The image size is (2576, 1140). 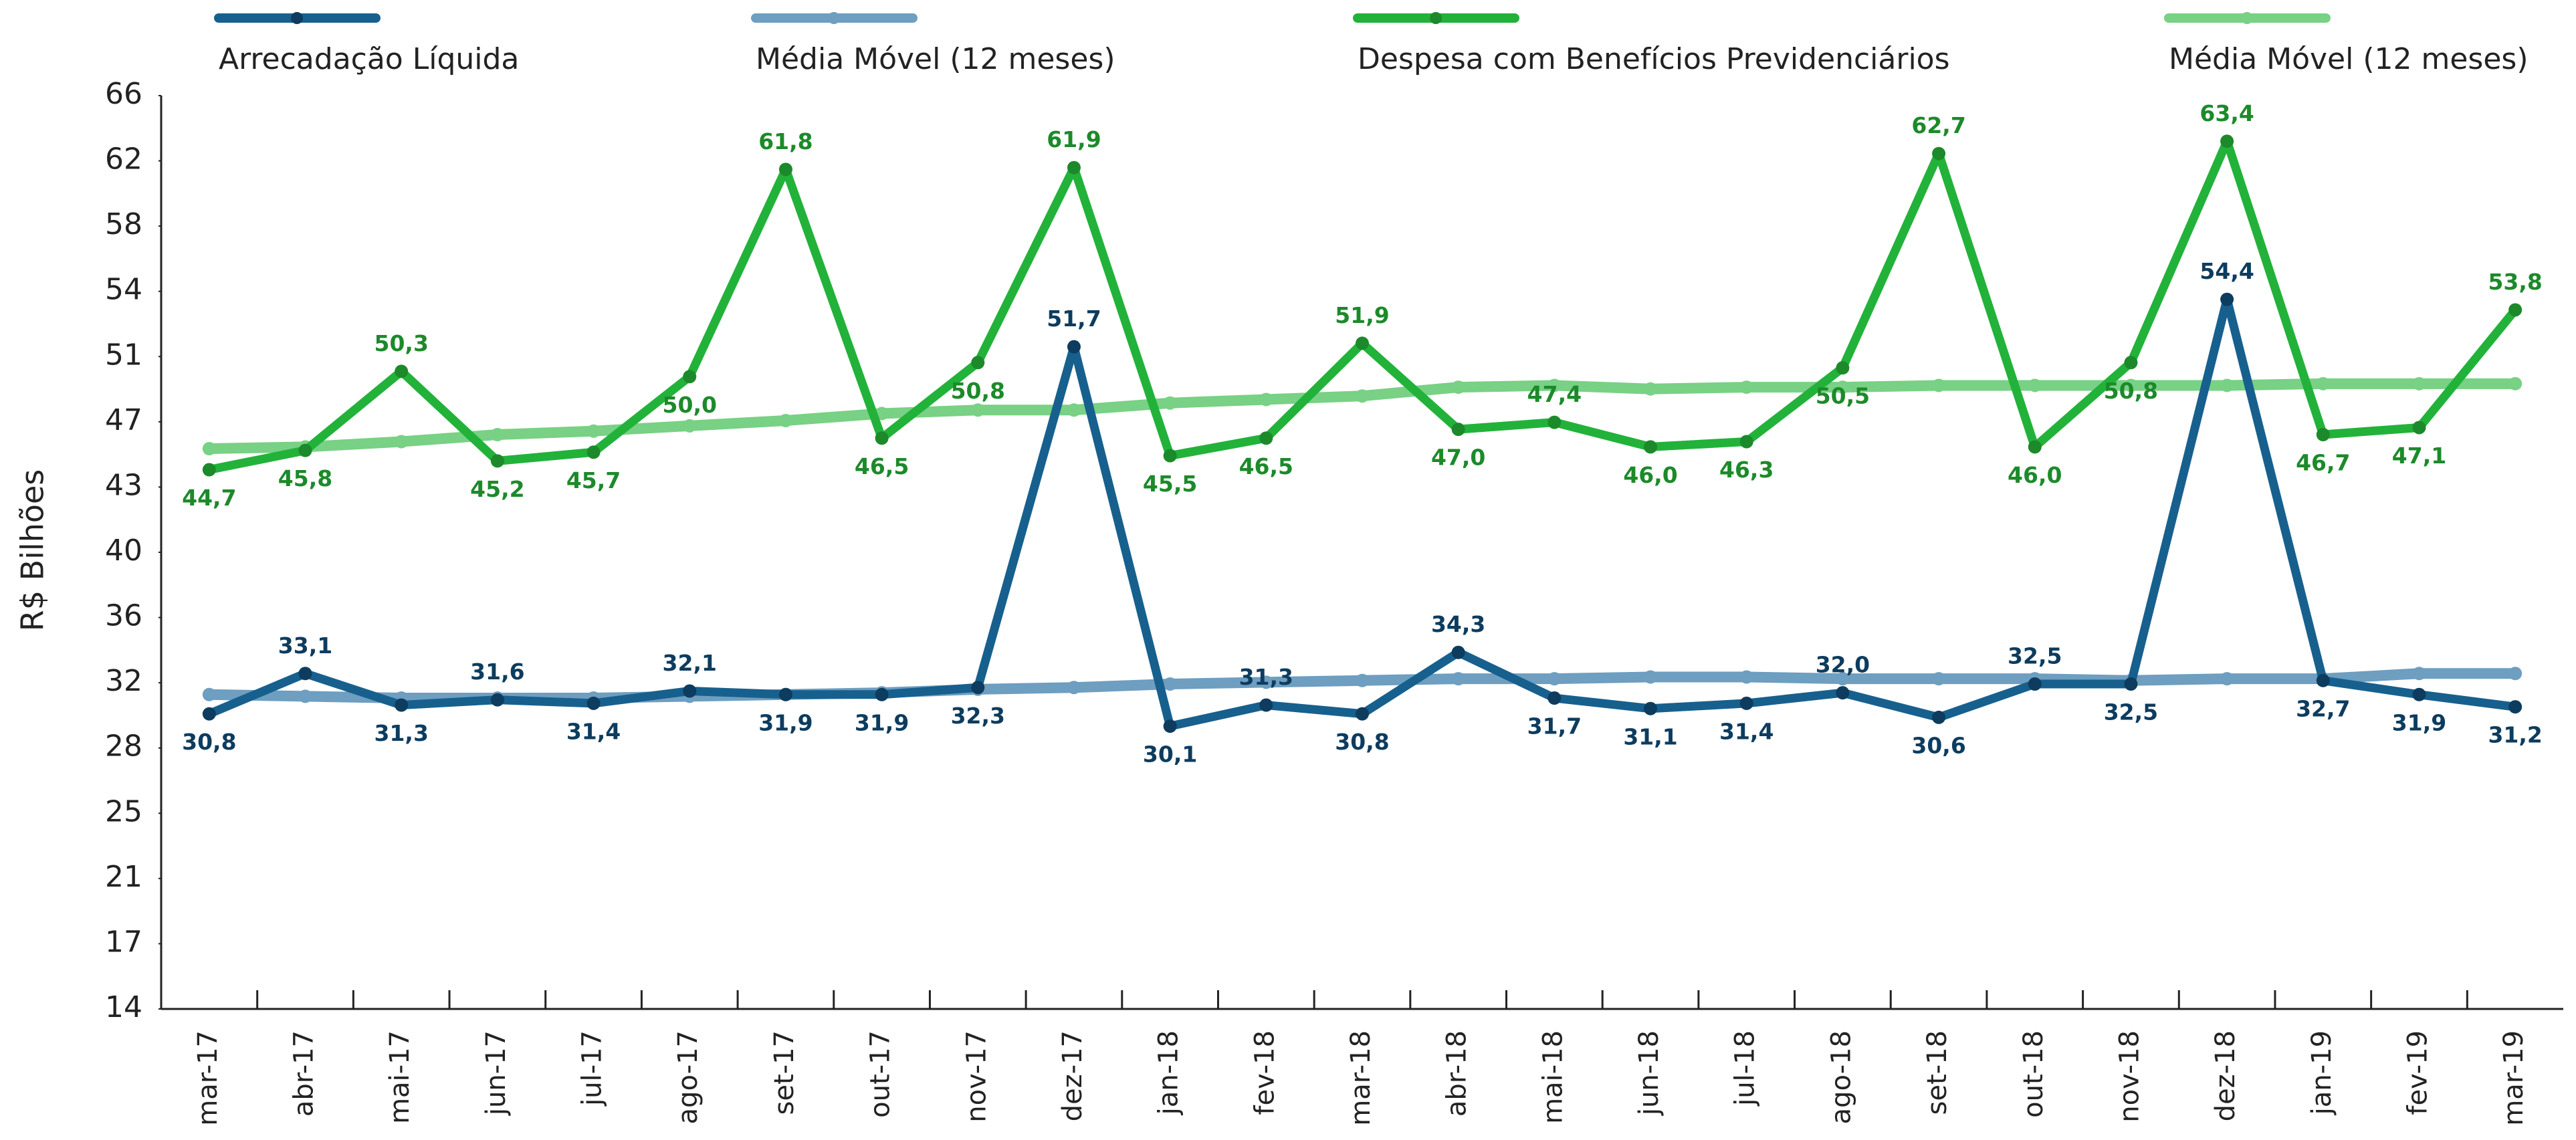 I want to click on x-tick-label: set-17, so click(x=784, y=1072).